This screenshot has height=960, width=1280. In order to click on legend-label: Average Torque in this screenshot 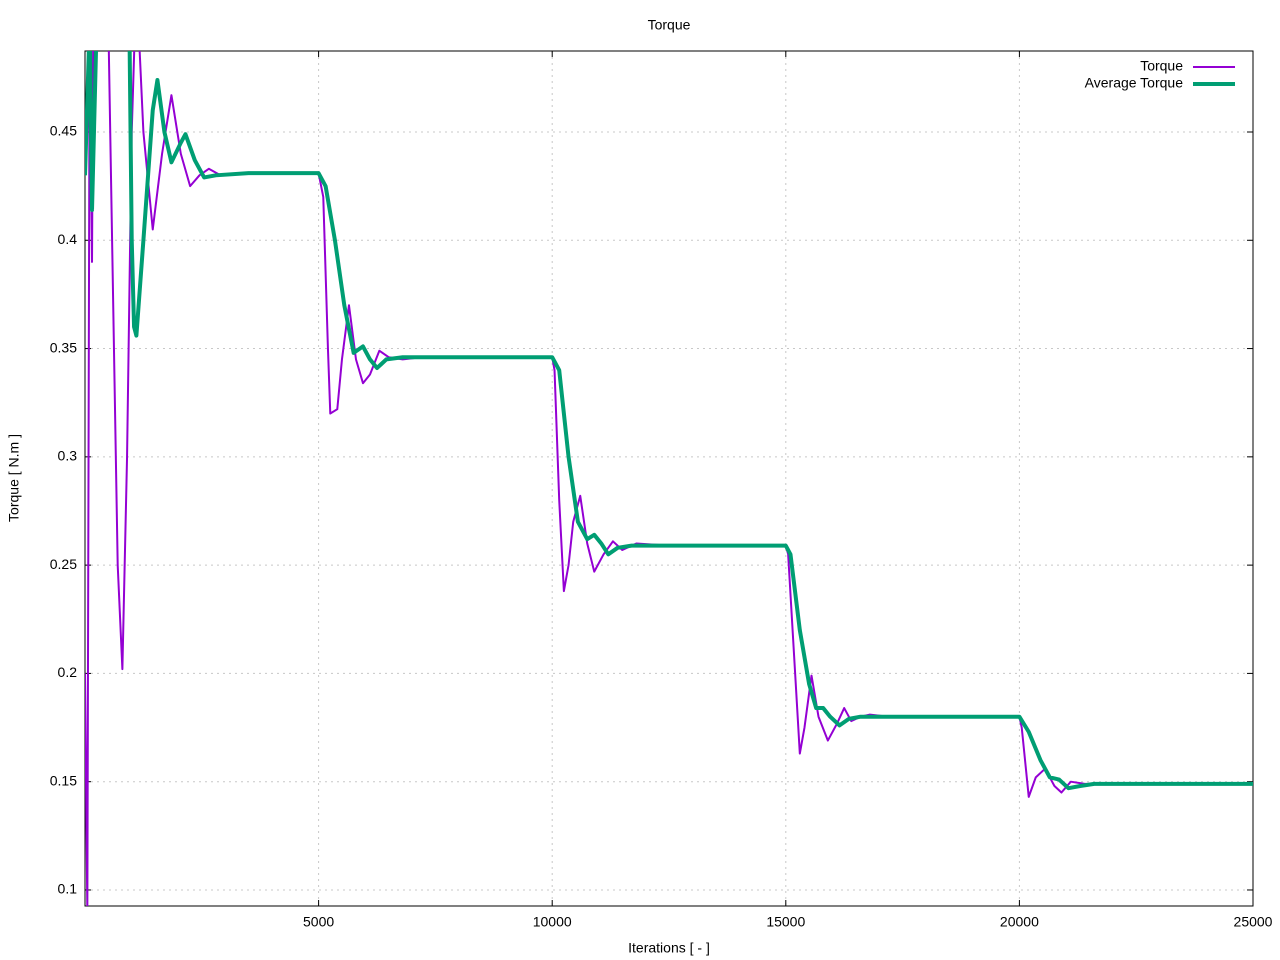, I will do `click(1134, 83)`.